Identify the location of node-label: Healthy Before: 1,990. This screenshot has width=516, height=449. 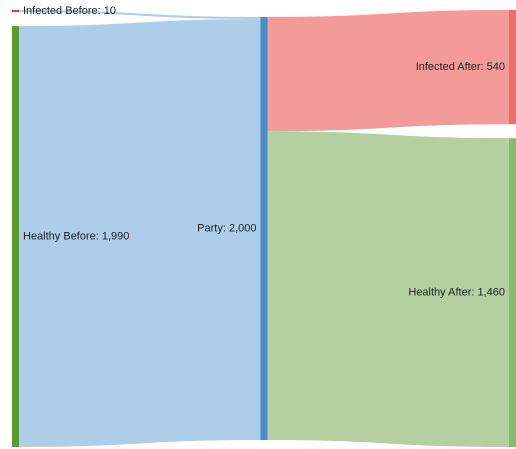
(76, 236).